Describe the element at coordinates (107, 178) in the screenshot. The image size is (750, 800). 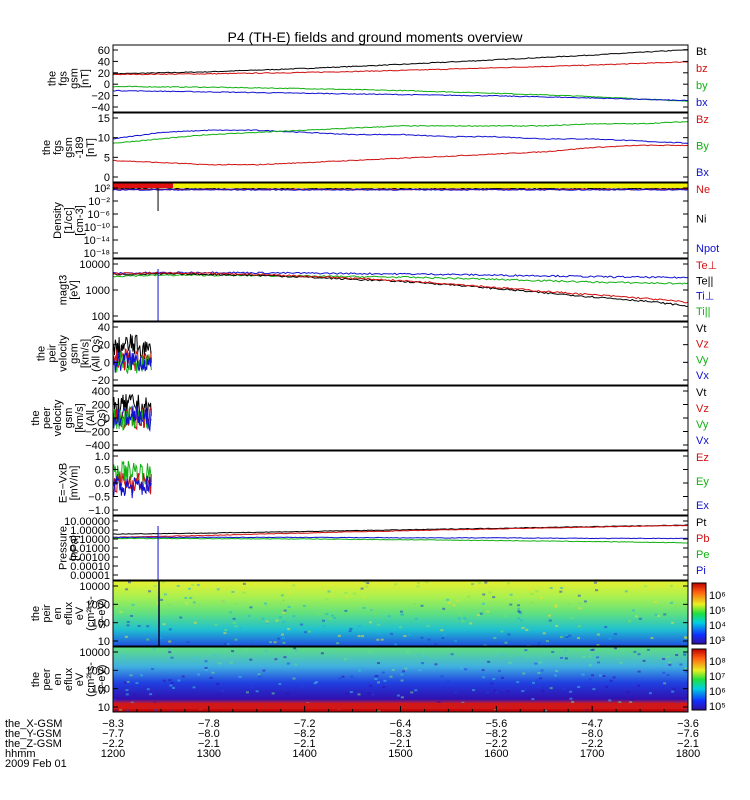
I see `y-tick-label: 0` at that location.